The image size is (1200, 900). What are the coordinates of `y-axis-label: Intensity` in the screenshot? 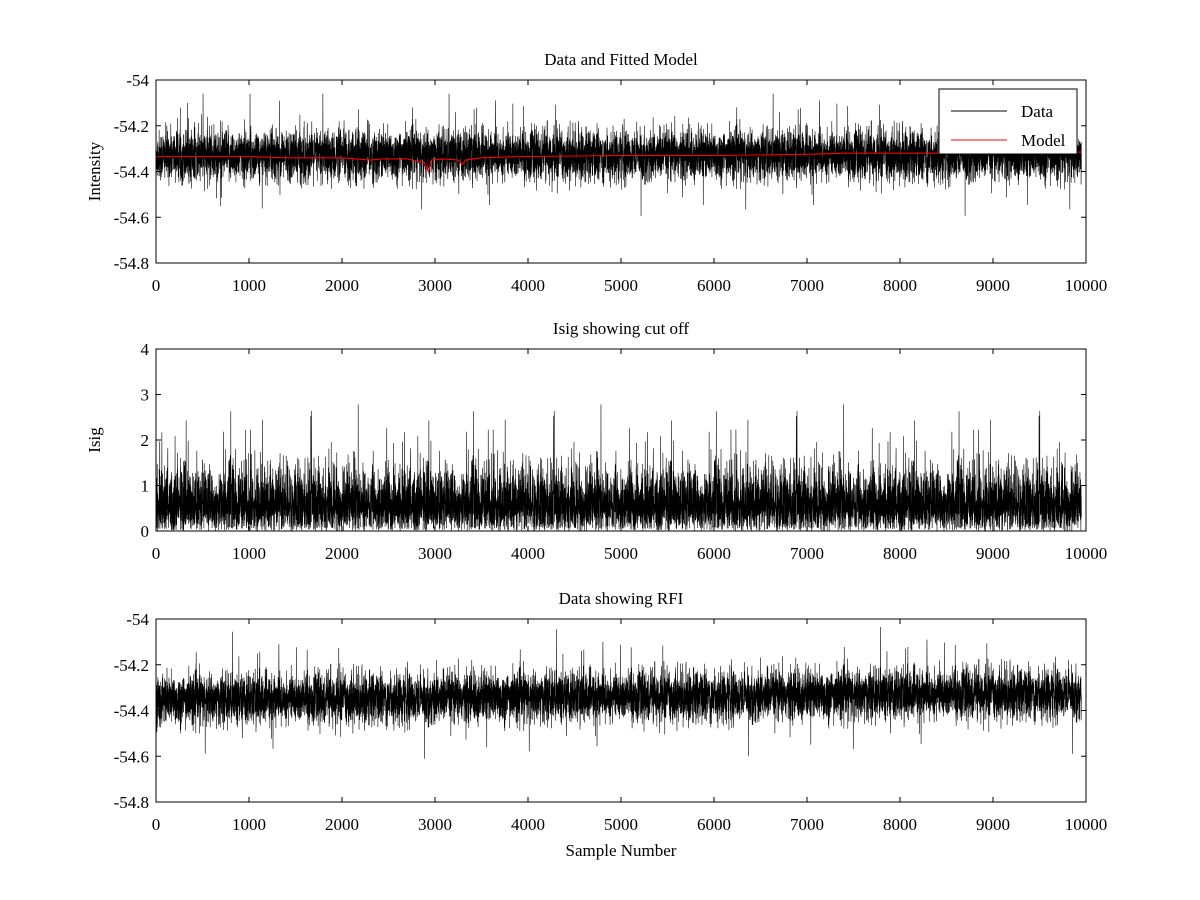 It's located at (94, 171).